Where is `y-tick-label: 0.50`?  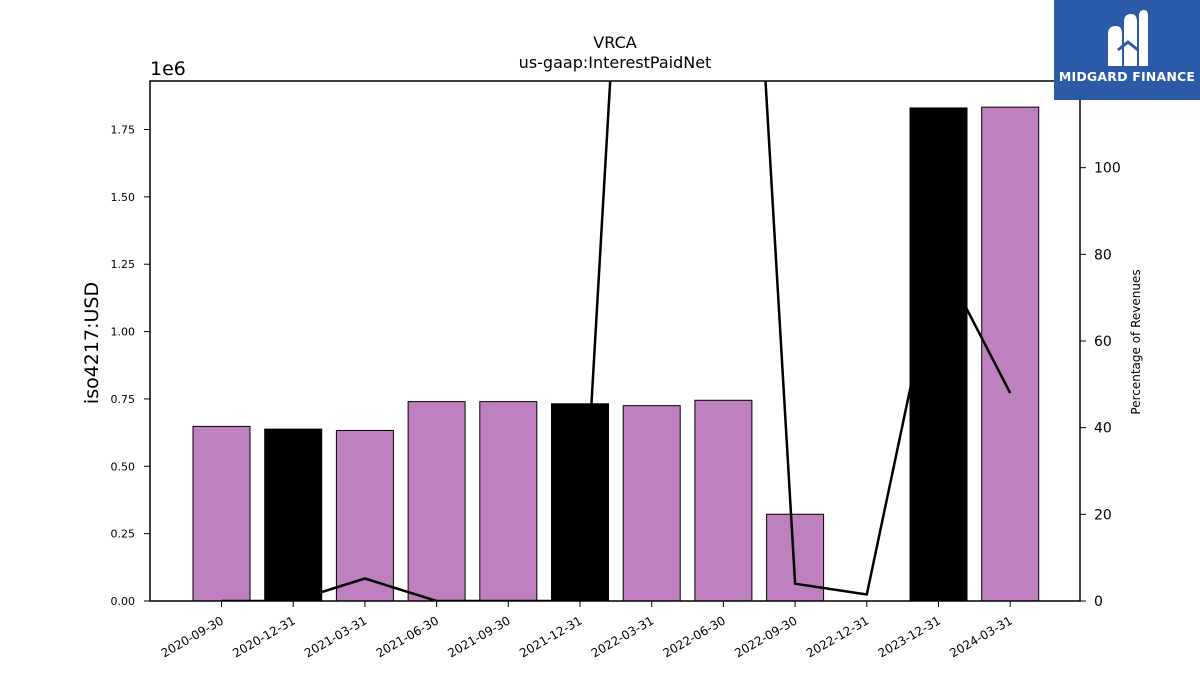
y-tick-label: 0.50 is located at coordinates (123, 466).